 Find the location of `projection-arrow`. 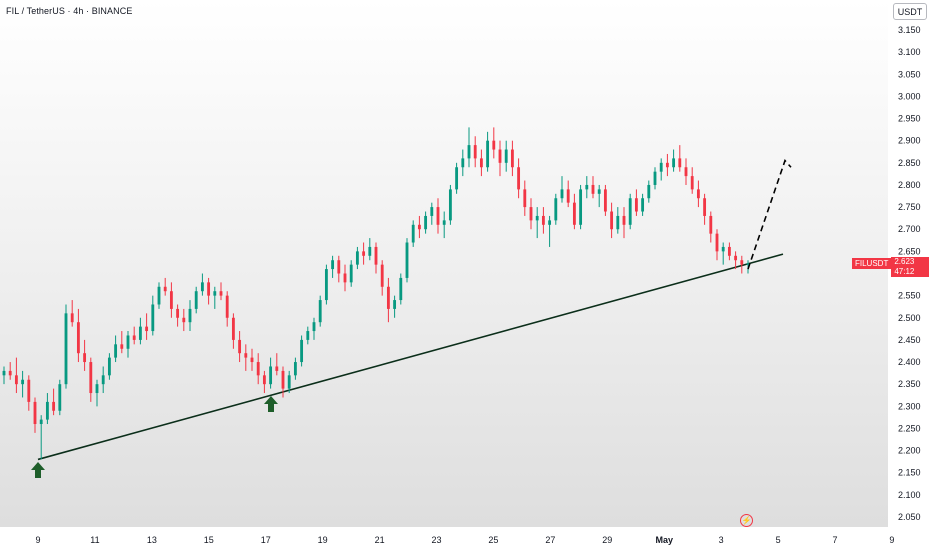

projection-arrow is located at coordinates (769, 214).